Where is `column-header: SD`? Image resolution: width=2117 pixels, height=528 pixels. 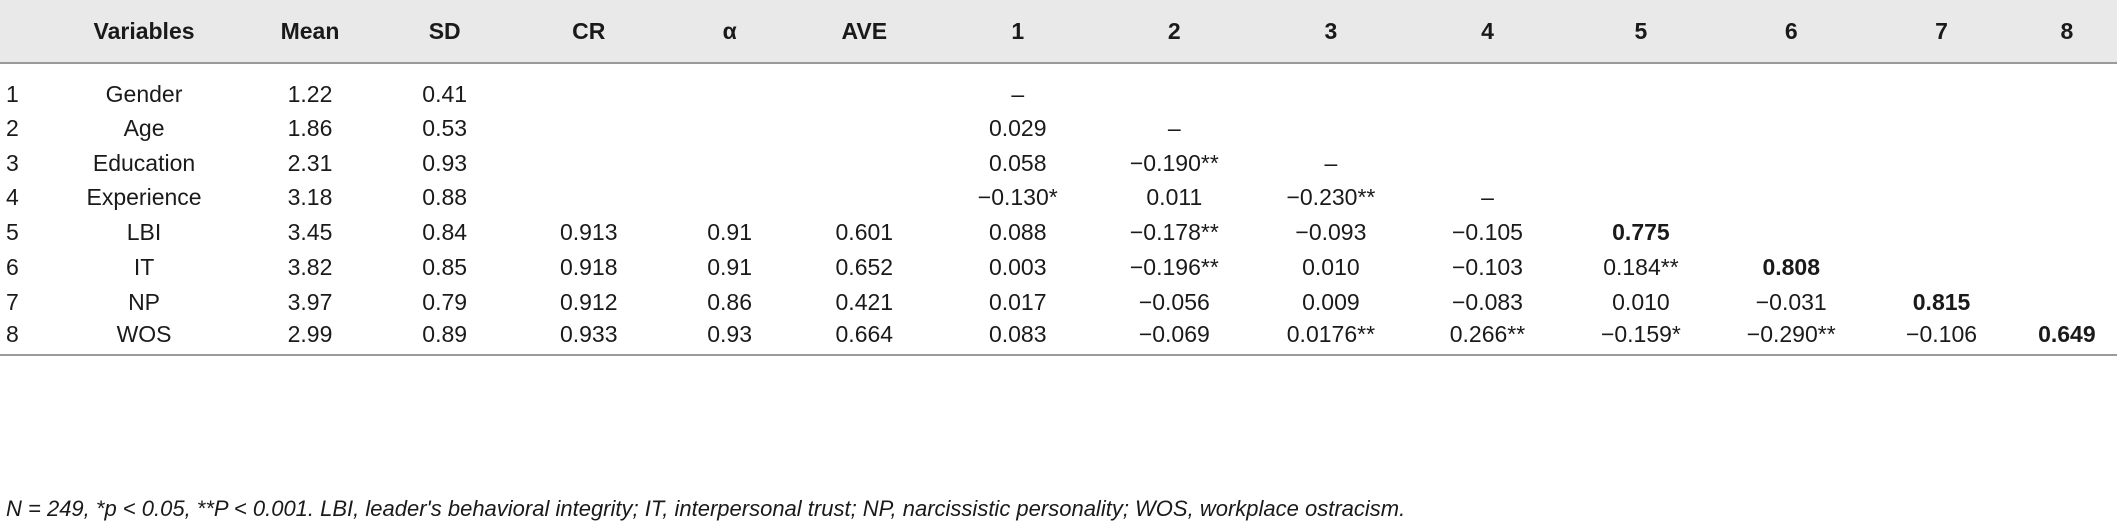 column-header: SD is located at coordinates (445, 32).